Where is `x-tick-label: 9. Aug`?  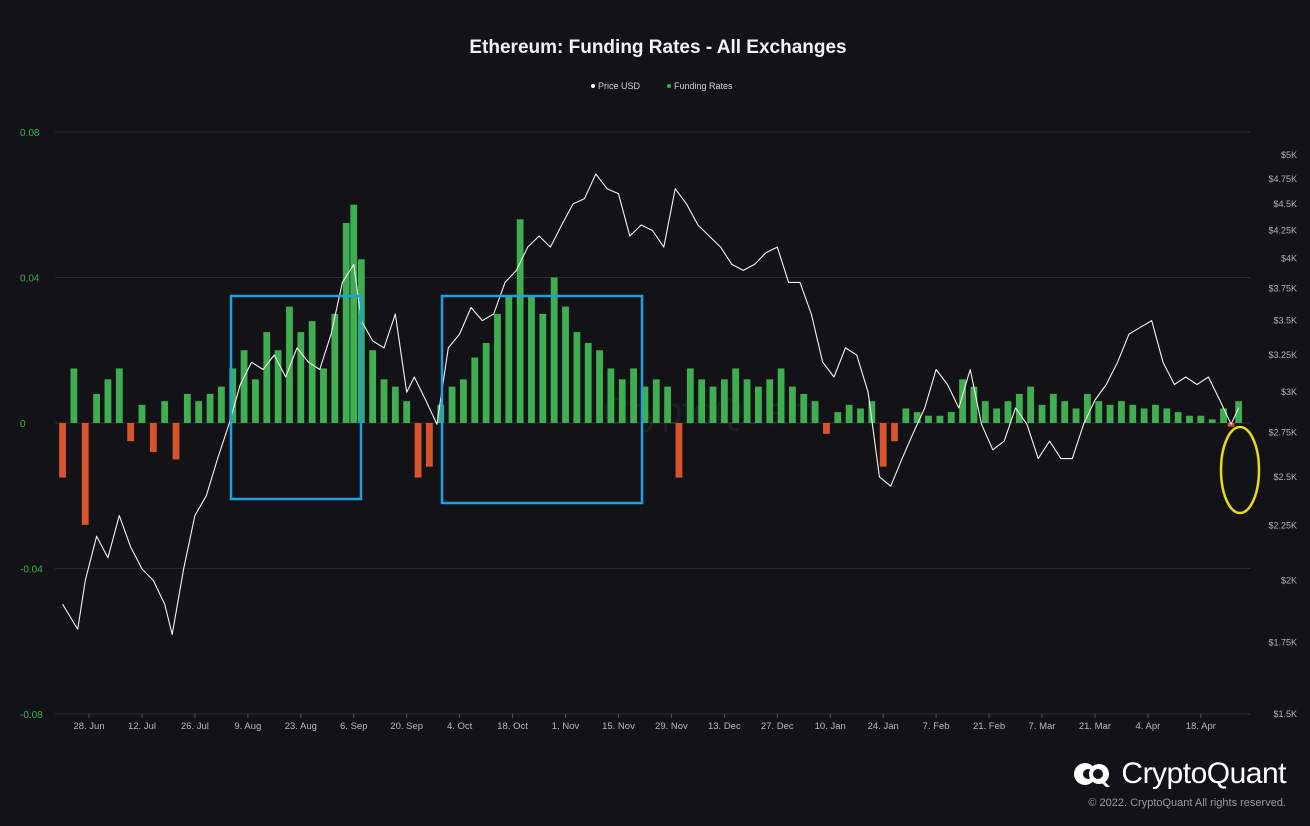 x-tick-label: 9. Aug is located at coordinates (247, 726).